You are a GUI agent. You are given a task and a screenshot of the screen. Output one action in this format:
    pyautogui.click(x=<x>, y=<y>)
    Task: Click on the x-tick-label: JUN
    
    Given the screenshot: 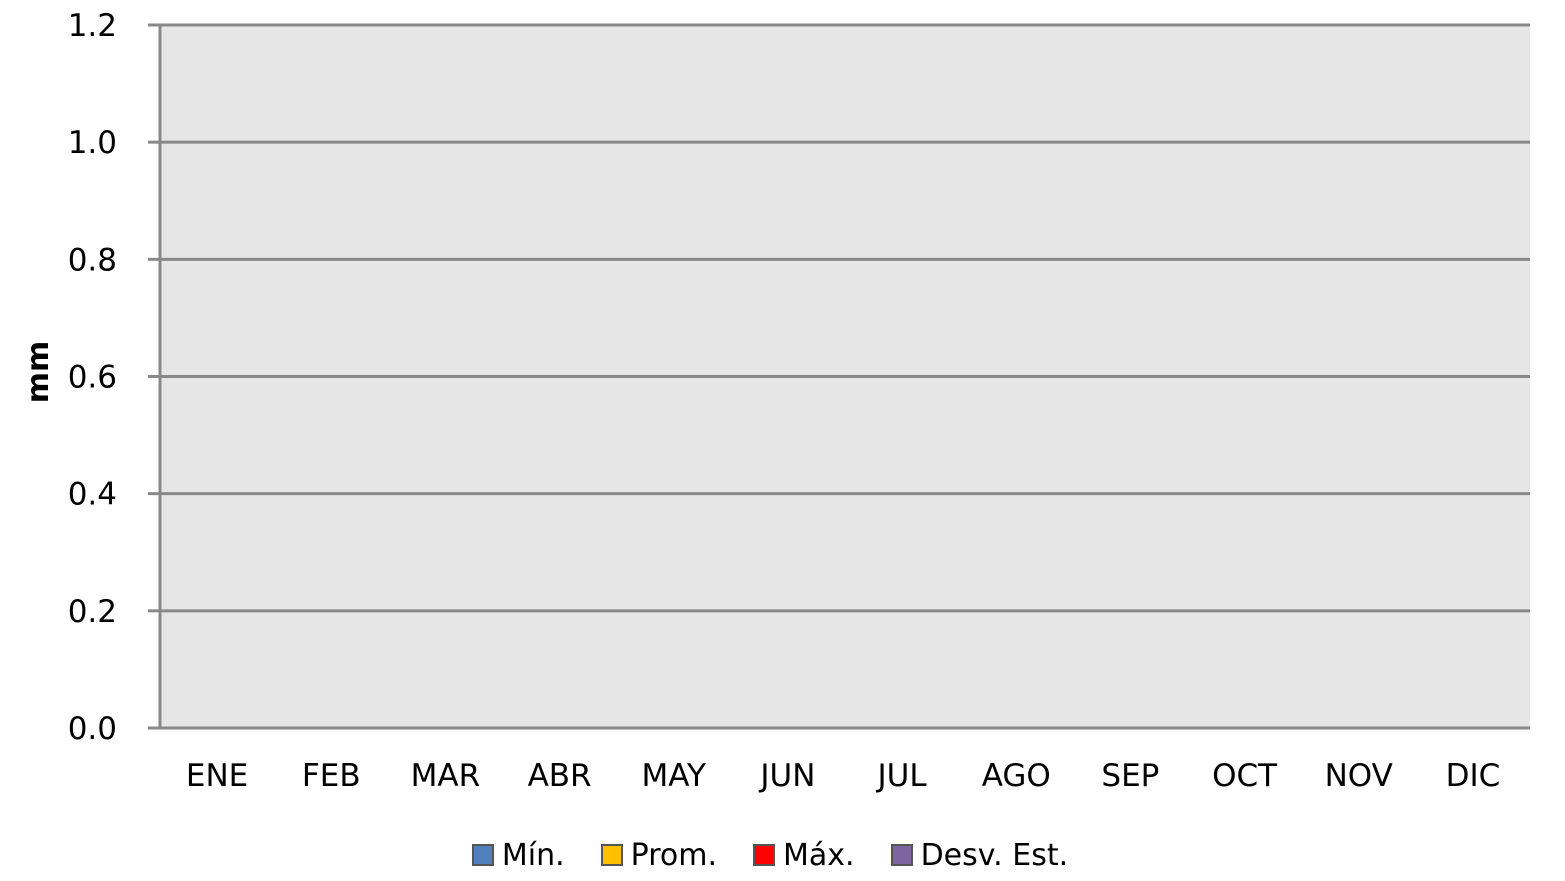 What is the action you would take?
    pyautogui.click(x=786, y=776)
    